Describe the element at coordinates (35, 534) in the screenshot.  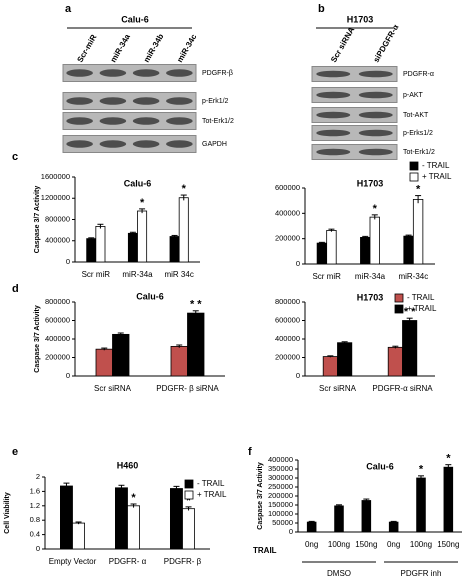
I see `y-tick-label: 0.4` at that location.